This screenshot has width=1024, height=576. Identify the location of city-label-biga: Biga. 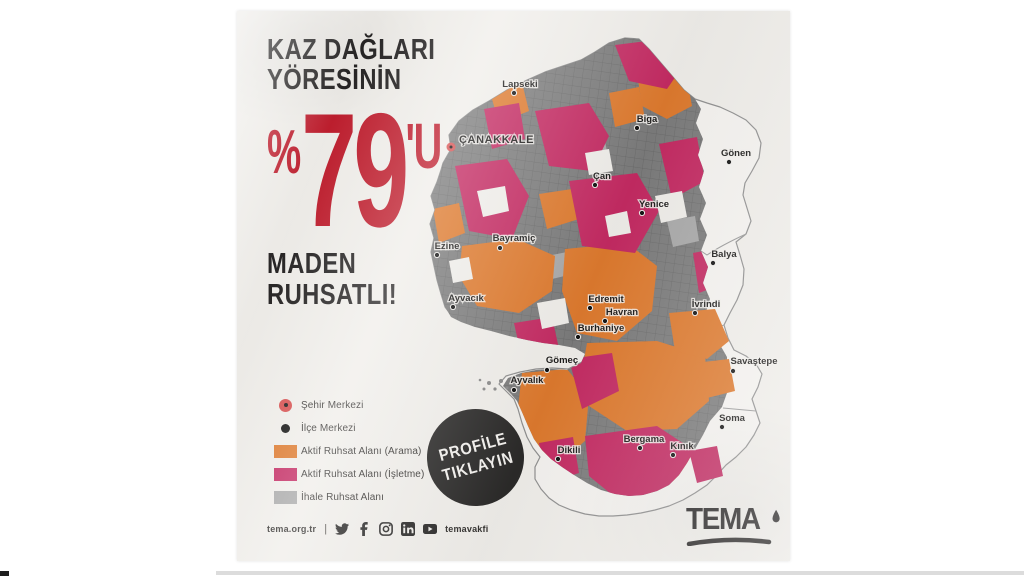
(647, 119).